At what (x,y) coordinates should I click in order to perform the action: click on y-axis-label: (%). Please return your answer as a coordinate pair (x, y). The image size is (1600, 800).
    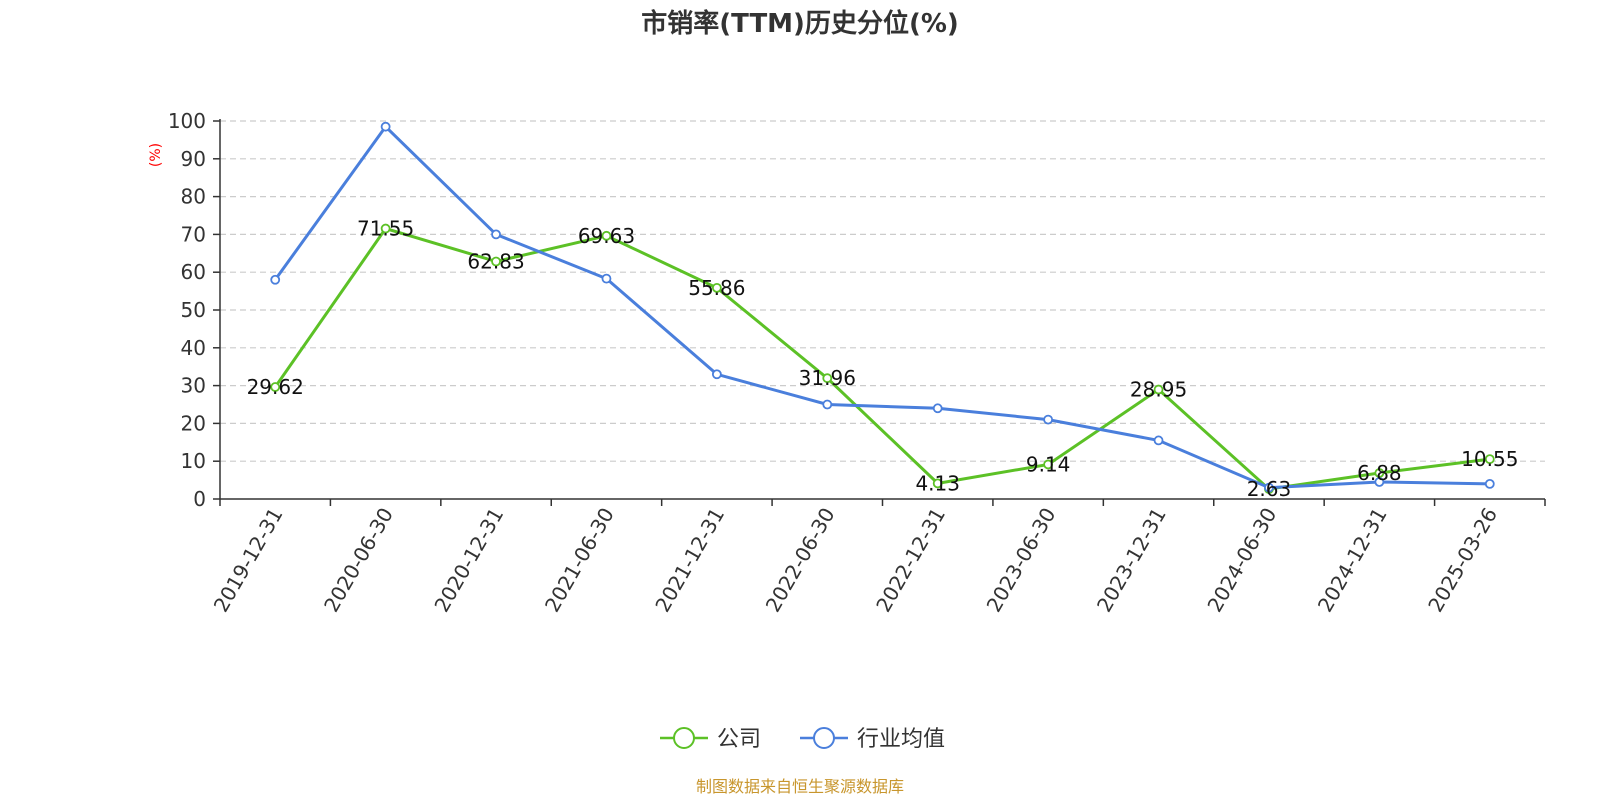
    Looking at the image, I should click on (156, 155).